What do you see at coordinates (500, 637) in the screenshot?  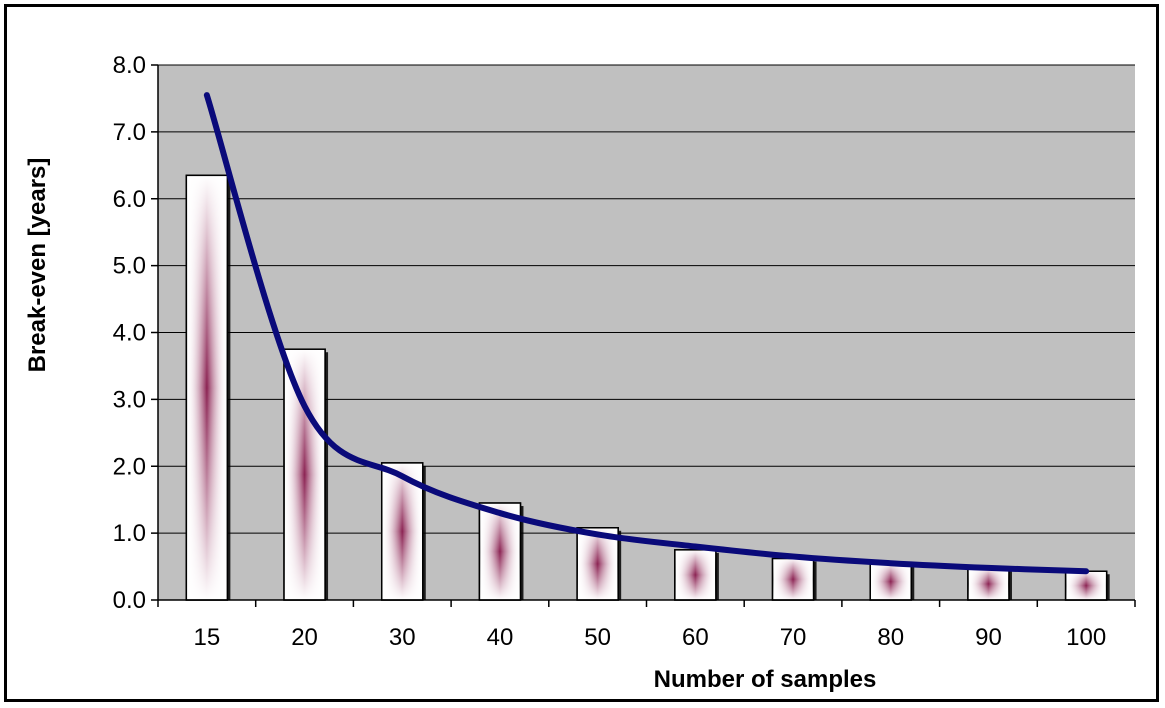 I see `x-tick-label: 40` at bounding box center [500, 637].